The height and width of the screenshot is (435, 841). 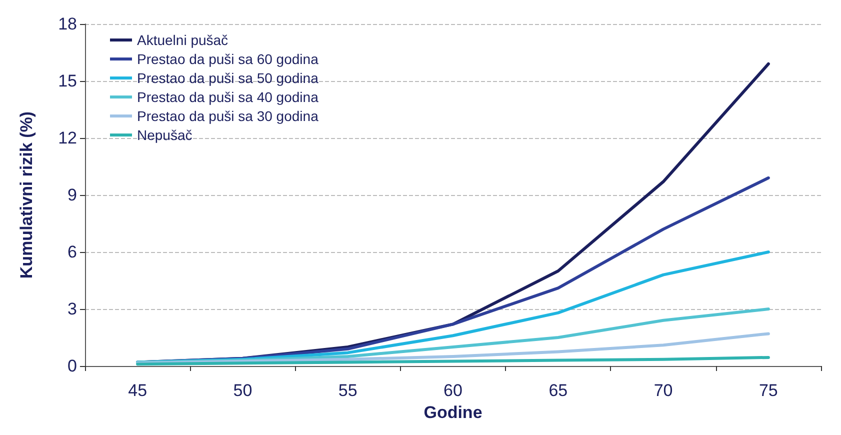 What do you see at coordinates (228, 116) in the screenshot?
I see `legend-label: Prestao da puši sa 30 godina` at bounding box center [228, 116].